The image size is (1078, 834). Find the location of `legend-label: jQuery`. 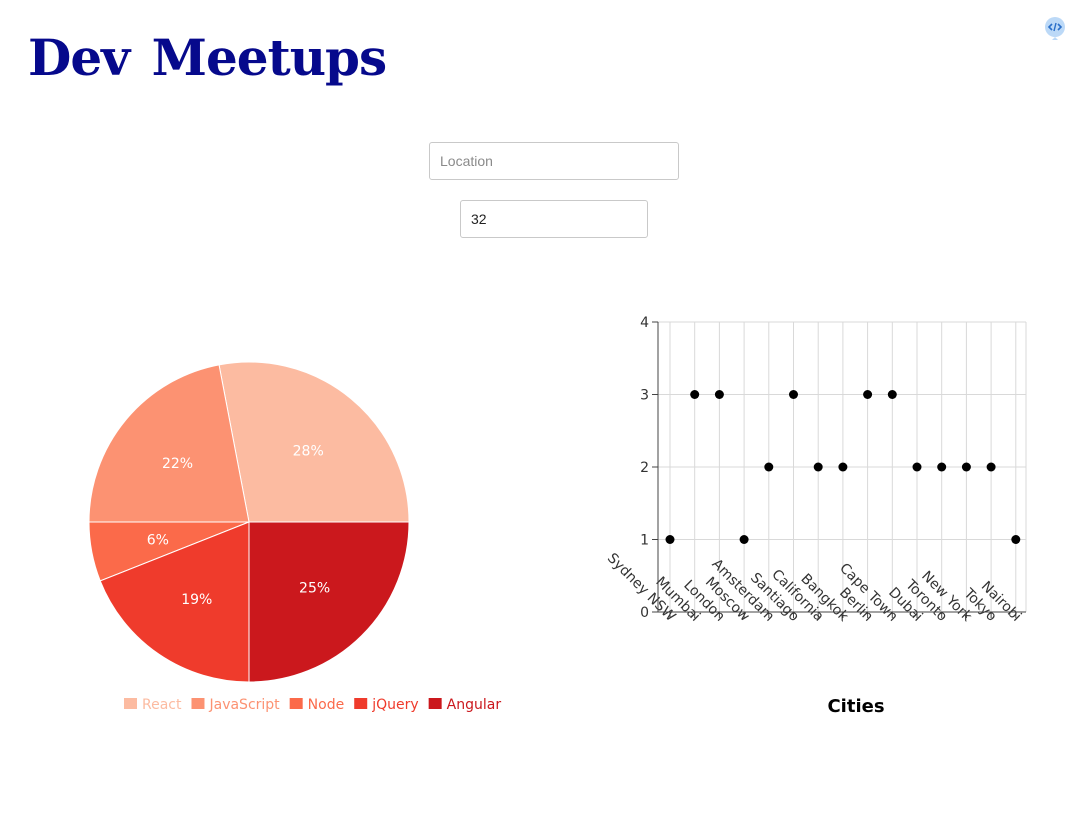

legend-label: jQuery is located at coordinates (394, 705).